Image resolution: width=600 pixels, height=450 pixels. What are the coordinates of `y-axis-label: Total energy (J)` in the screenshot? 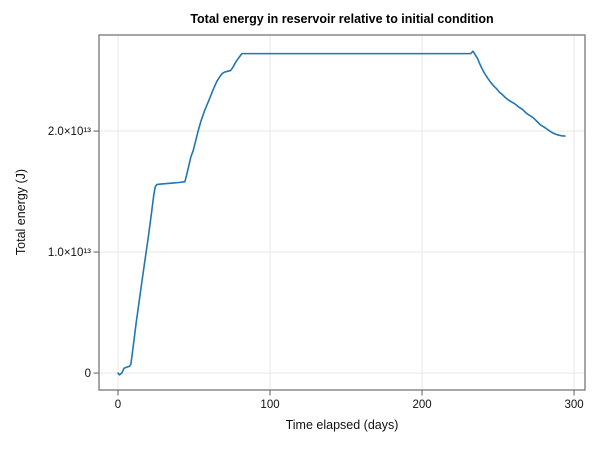 It's located at (21, 212).